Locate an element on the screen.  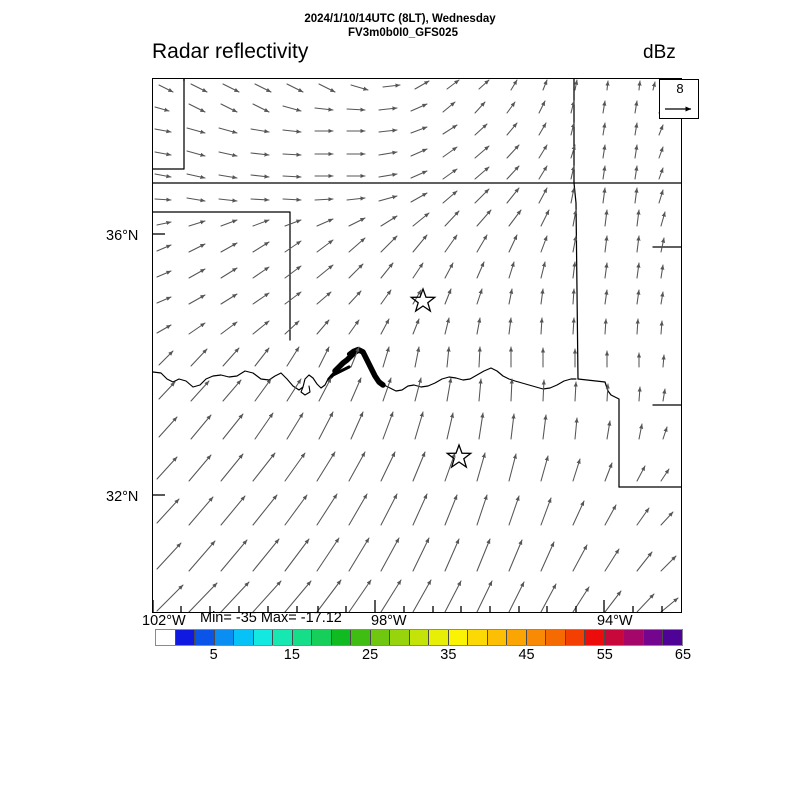
colorbar-tick-label: 35 is located at coordinates (448, 655).